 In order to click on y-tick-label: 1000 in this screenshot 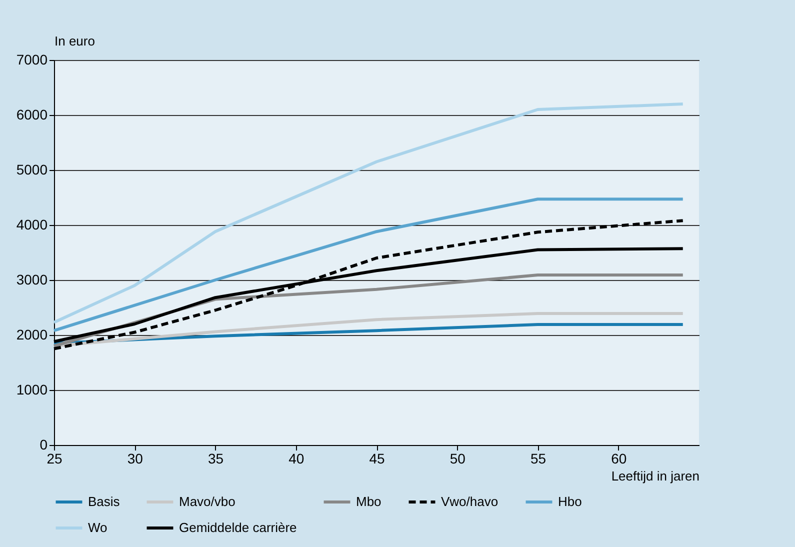, I will do `click(32, 390)`.